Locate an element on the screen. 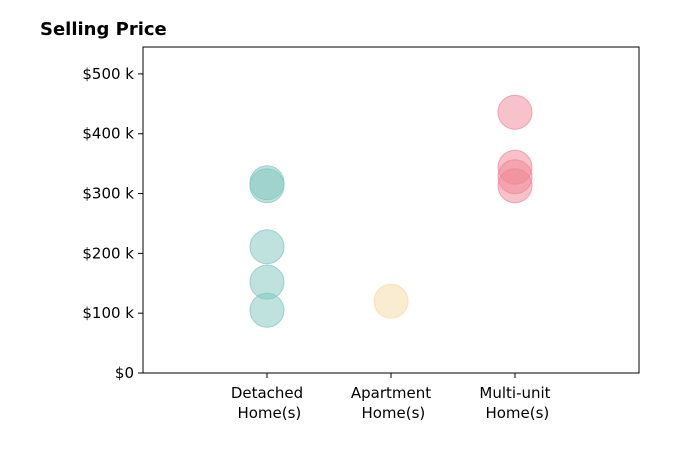 This screenshot has width=679, height=466. y-tick-label: $200 k is located at coordinates (108, 253).